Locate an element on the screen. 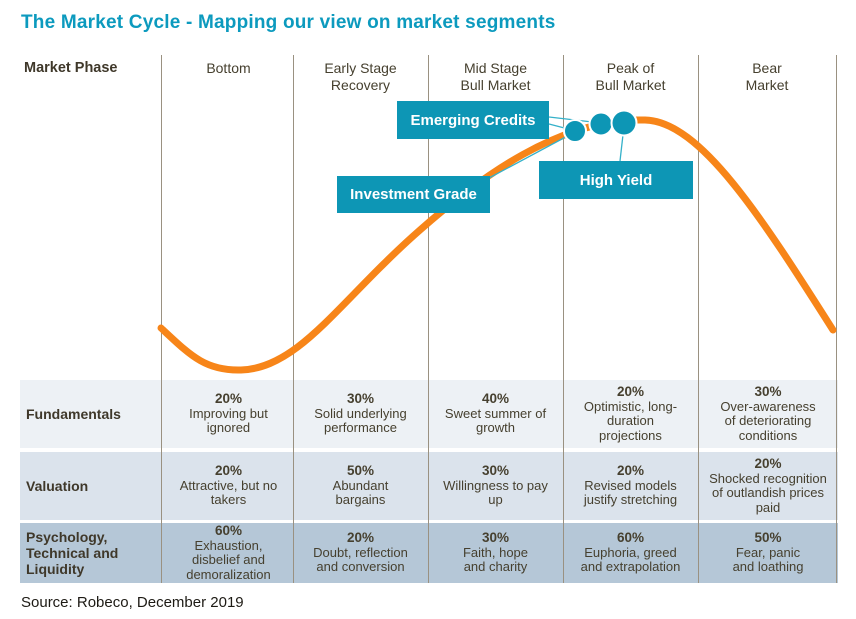 This screenshot has width=856, height=619. phase-header-mid-stage-bull-market: Mid Stage Bull Market is located at coordinates (495, 76).